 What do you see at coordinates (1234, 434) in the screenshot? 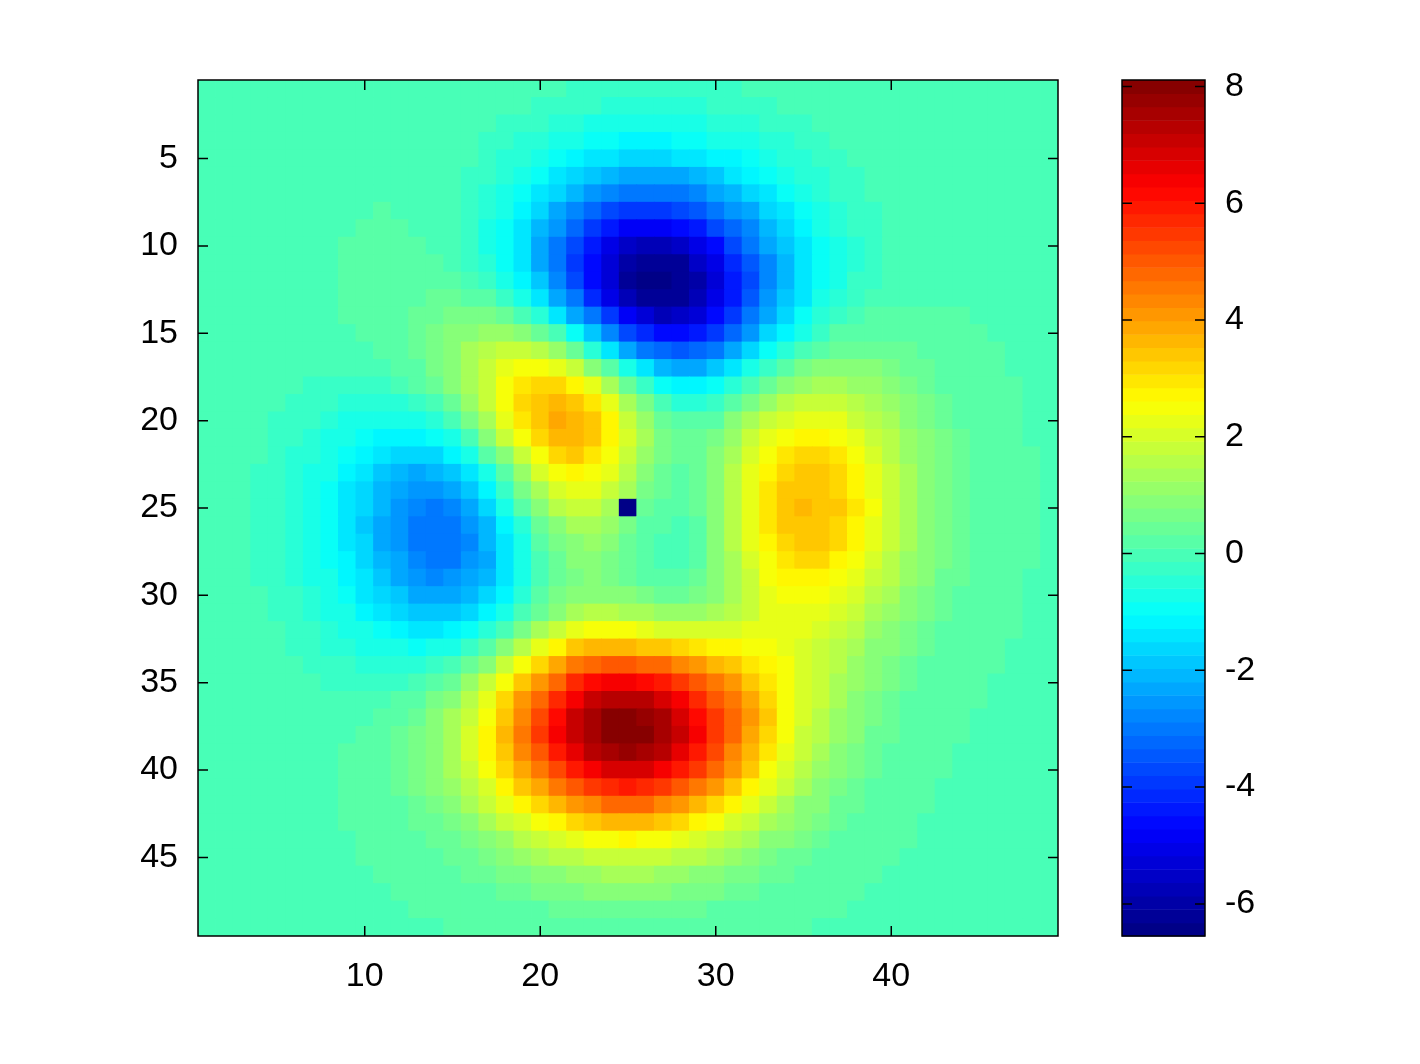
I see `color-bar-label: 2` at bounding box center [1234, 434].